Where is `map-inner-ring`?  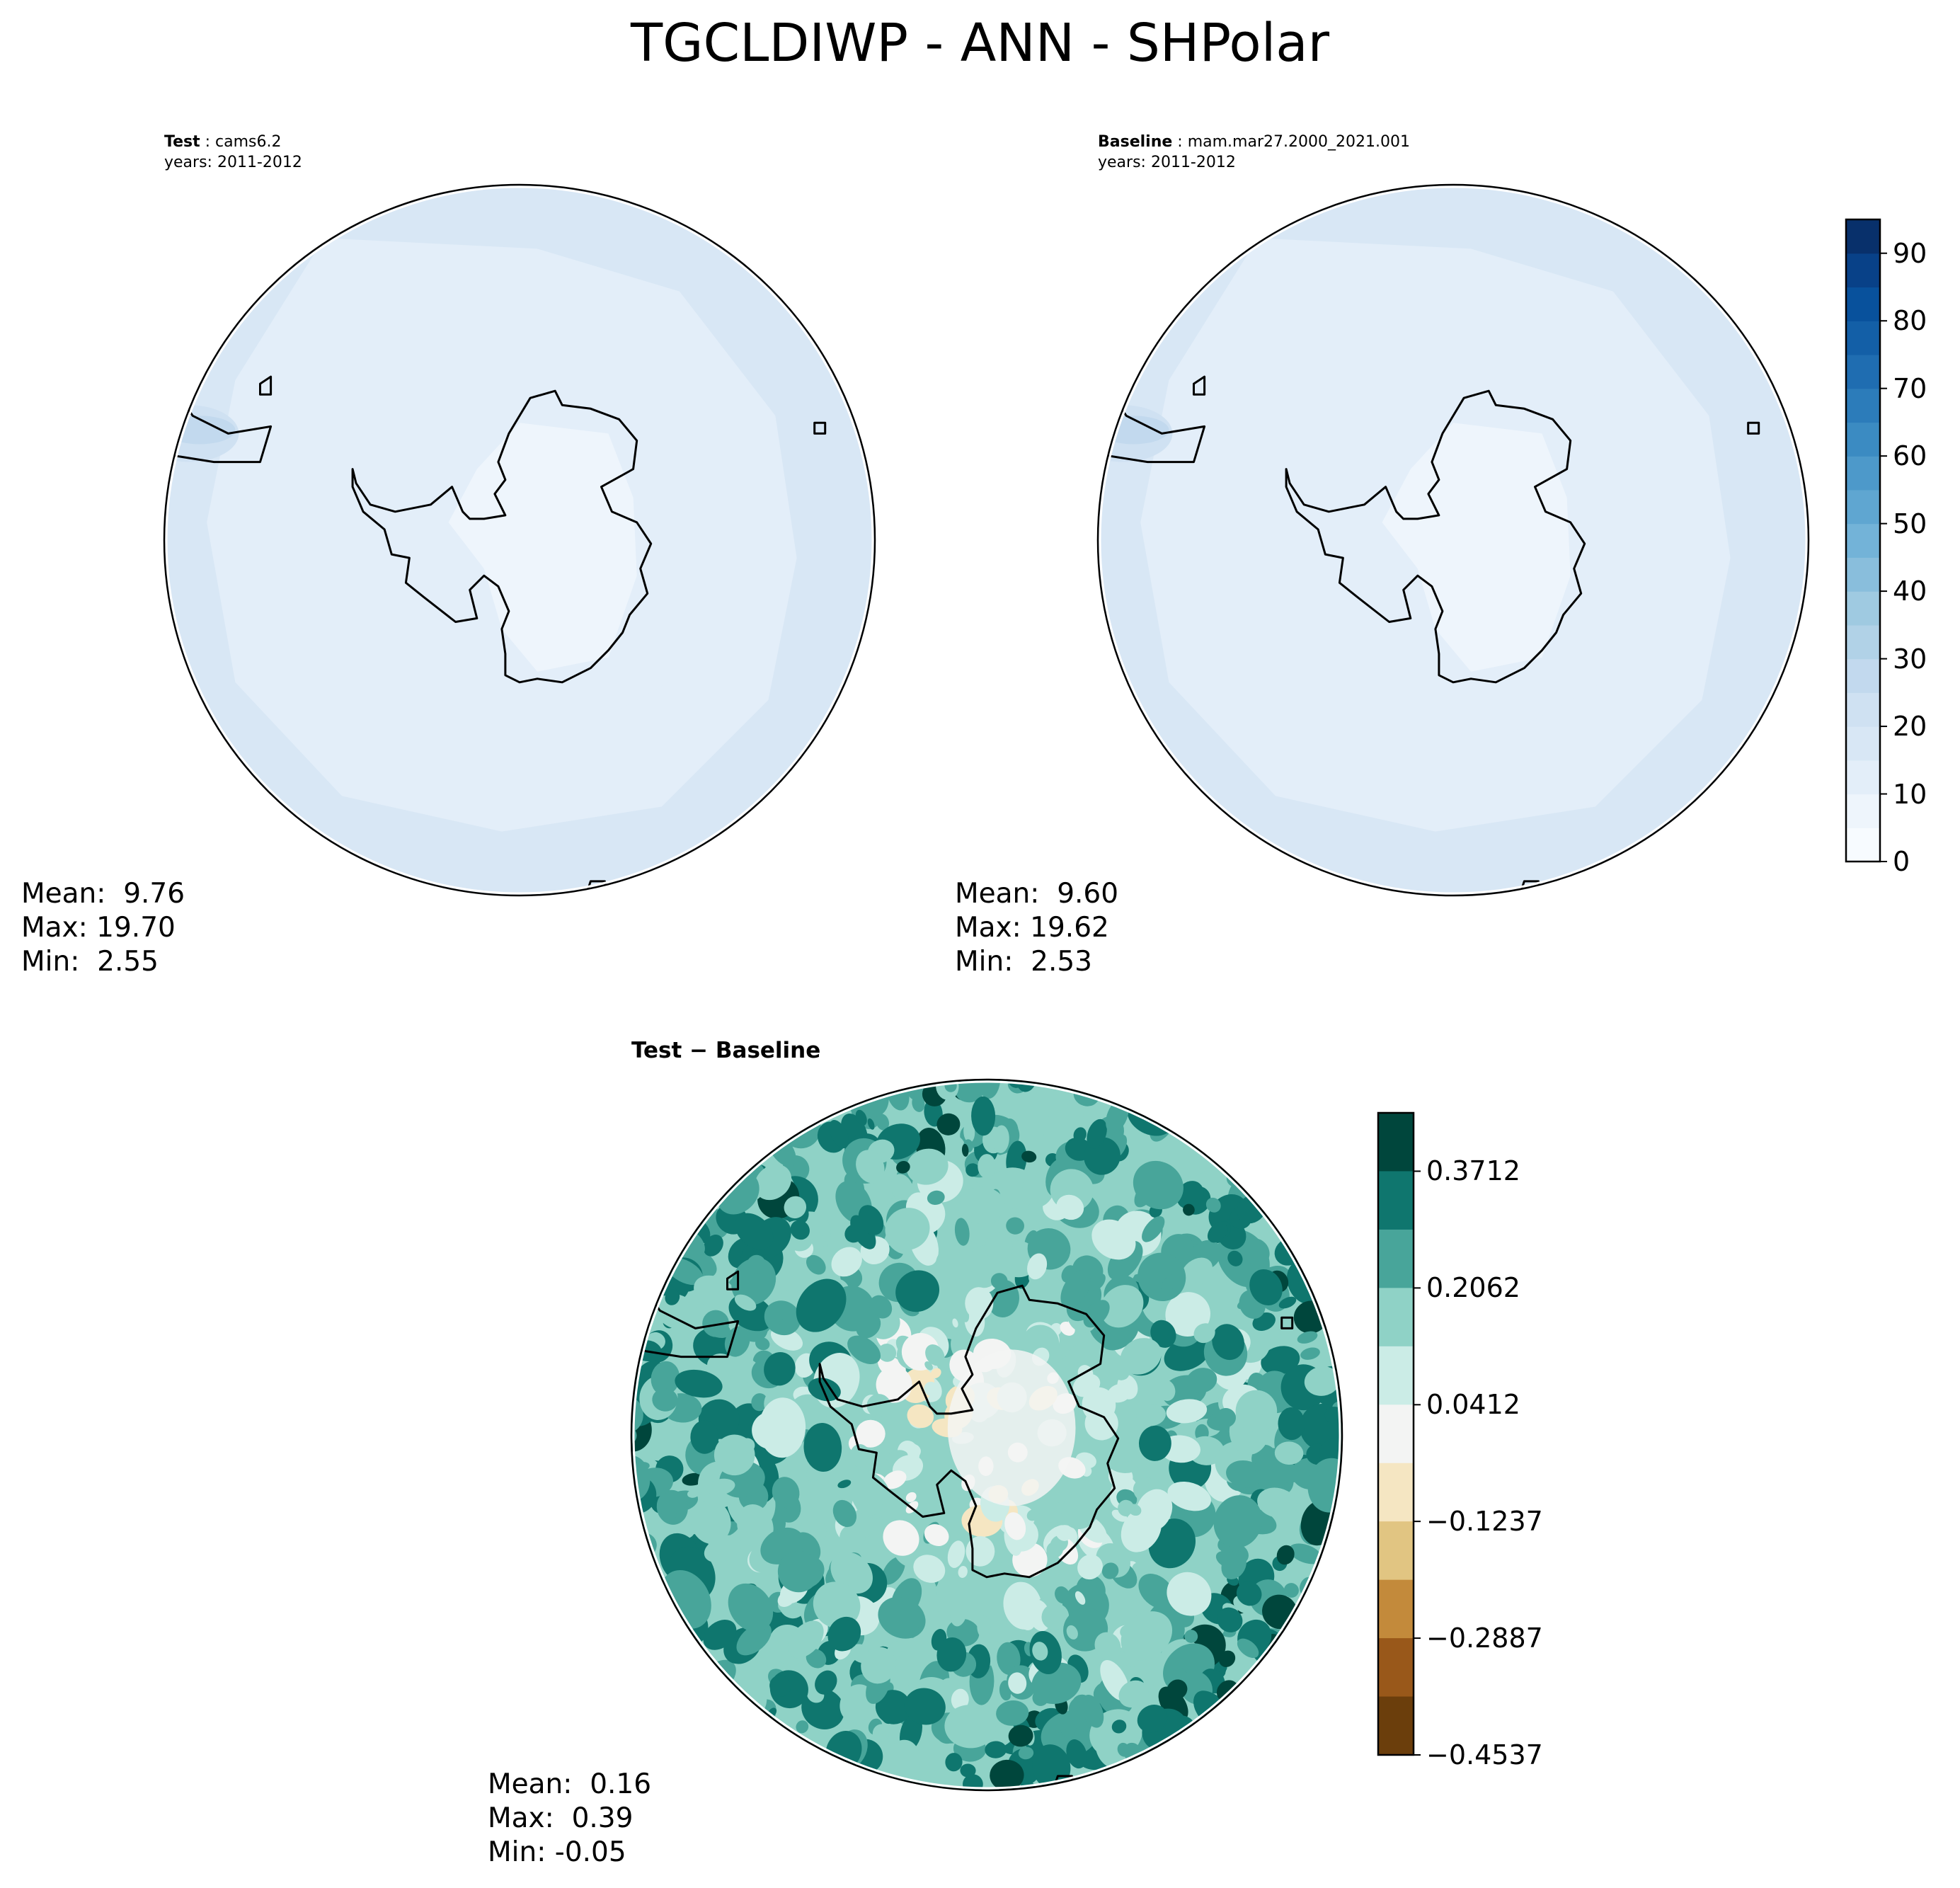
map-inner-ring is located at coordinates (1453, 540).